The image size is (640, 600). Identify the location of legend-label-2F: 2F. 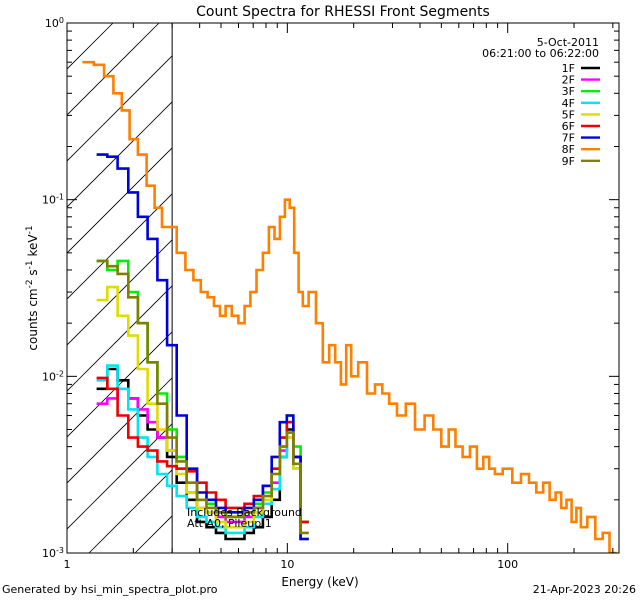
(568, 80).